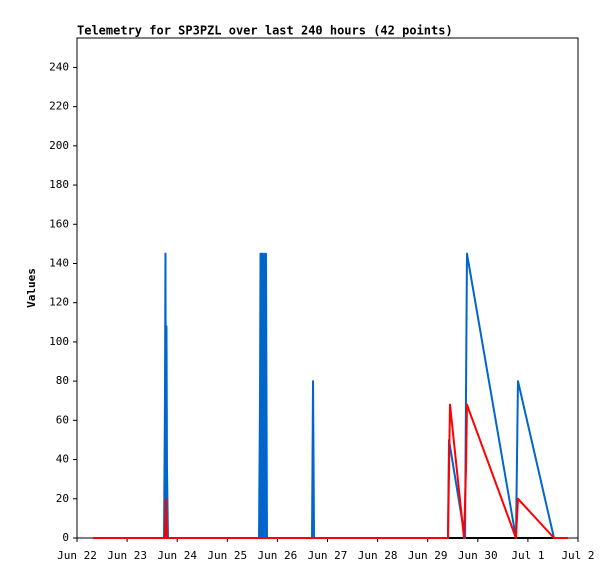 The height and width of the screenshot is (579, 615). I want to click on x-tick-label: Jun 27, so click(328, 555).